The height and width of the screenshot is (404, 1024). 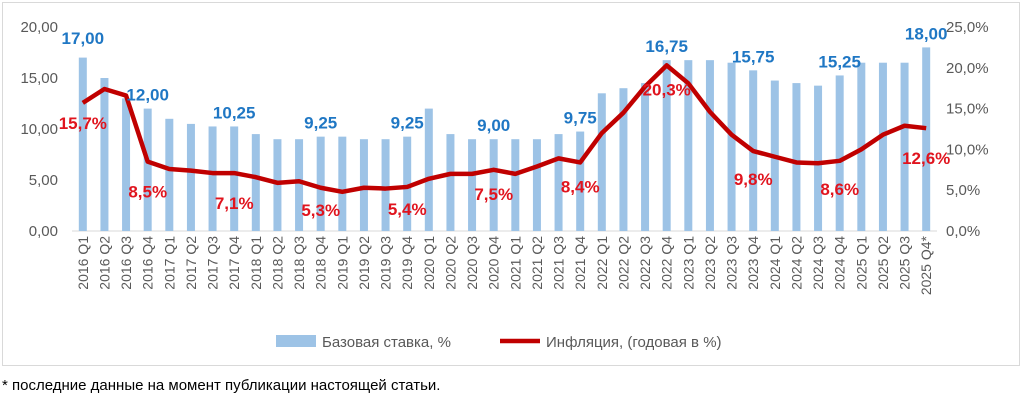 I want to click on bar-data-label: 10,25, so click(x=234, y=112).